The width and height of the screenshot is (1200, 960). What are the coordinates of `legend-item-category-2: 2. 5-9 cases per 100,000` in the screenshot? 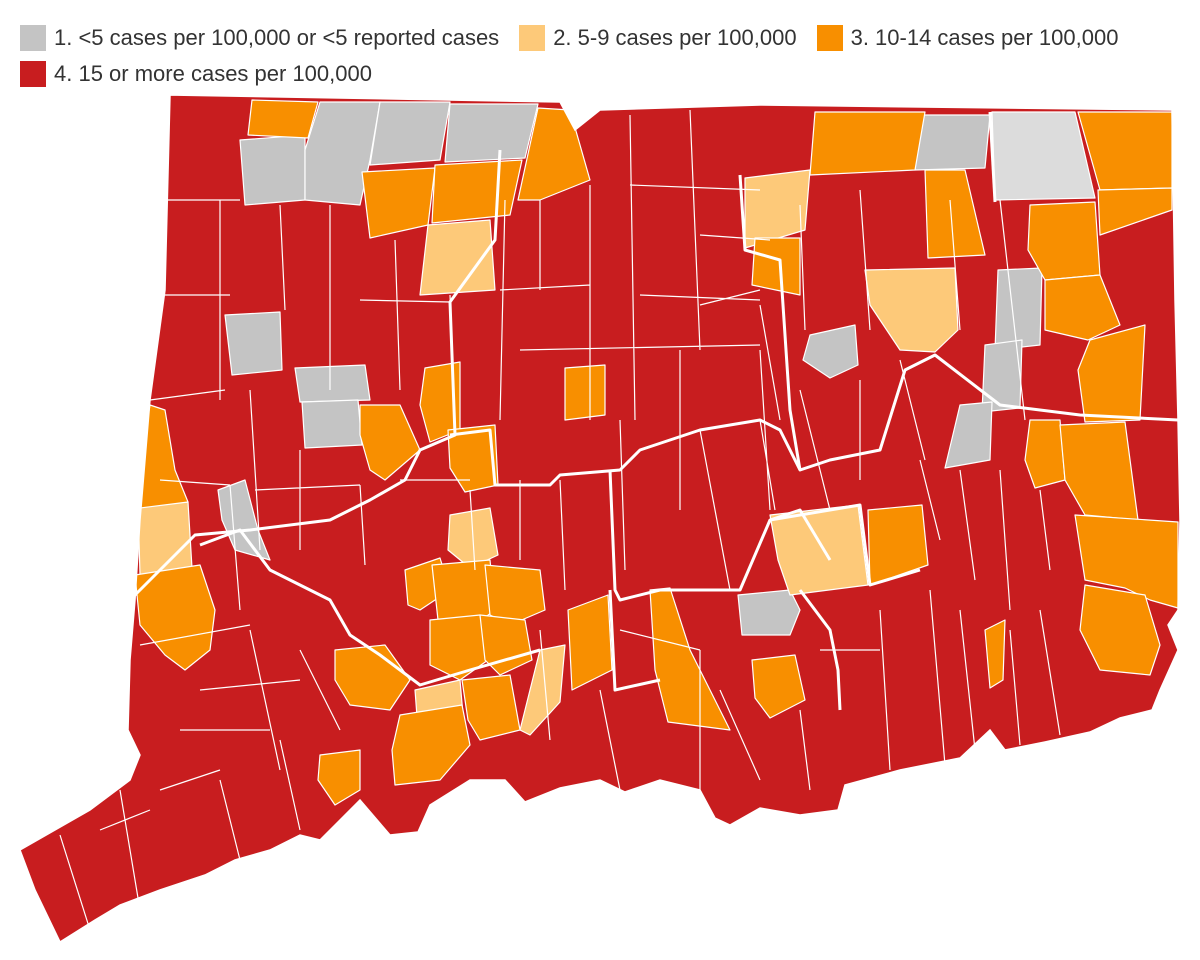 It's located at (658, 38).